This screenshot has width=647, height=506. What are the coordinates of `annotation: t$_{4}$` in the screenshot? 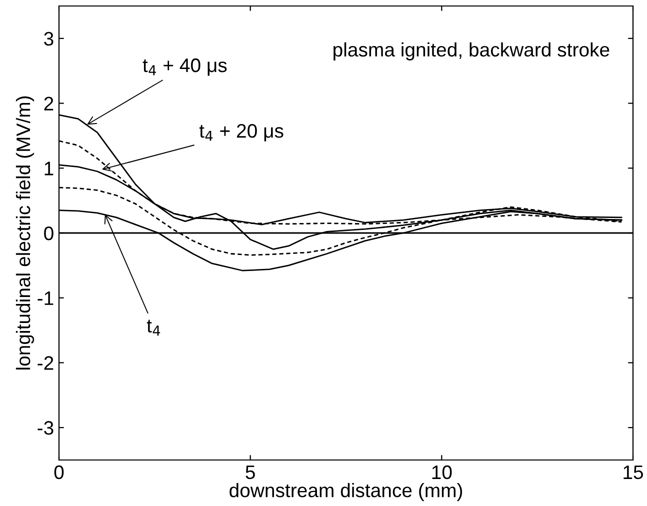 It's located at (153, 328).